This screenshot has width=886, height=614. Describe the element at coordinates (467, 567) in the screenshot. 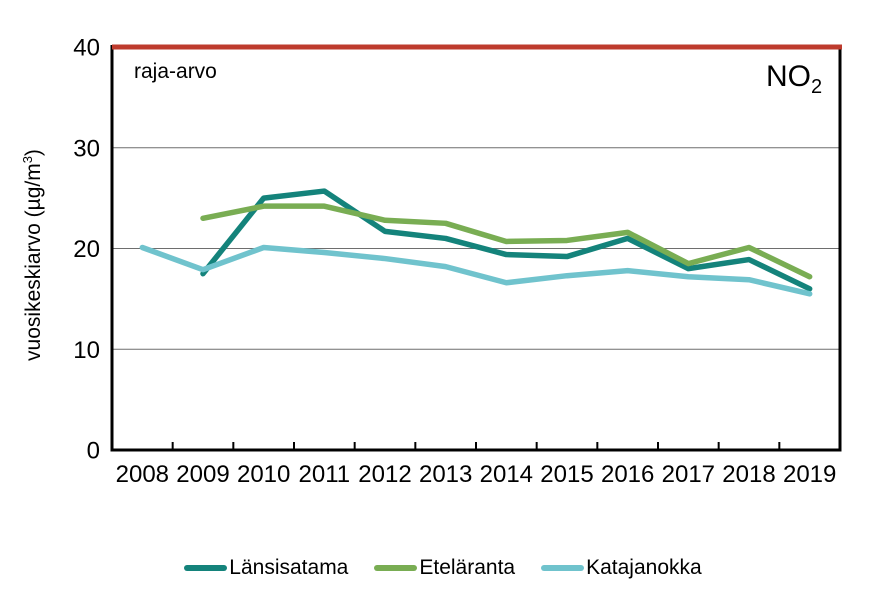

I see `legend-label-etelaranta: Eteläranta` at that location.